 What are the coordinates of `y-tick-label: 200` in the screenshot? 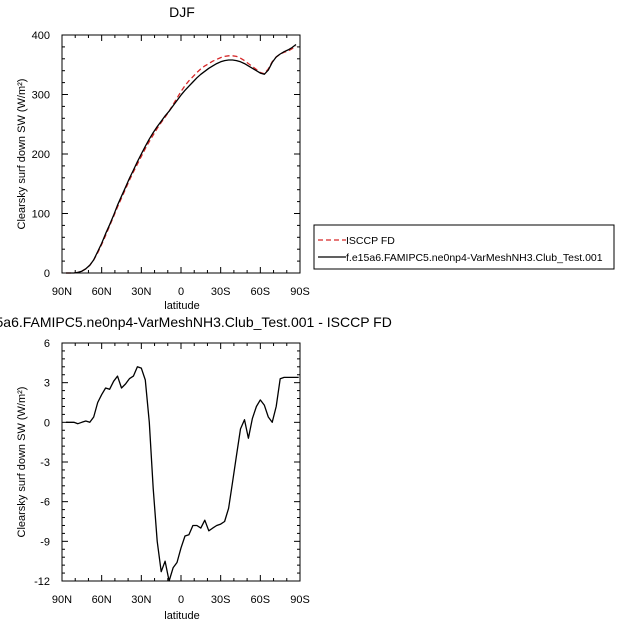 It's located at (41, 155).